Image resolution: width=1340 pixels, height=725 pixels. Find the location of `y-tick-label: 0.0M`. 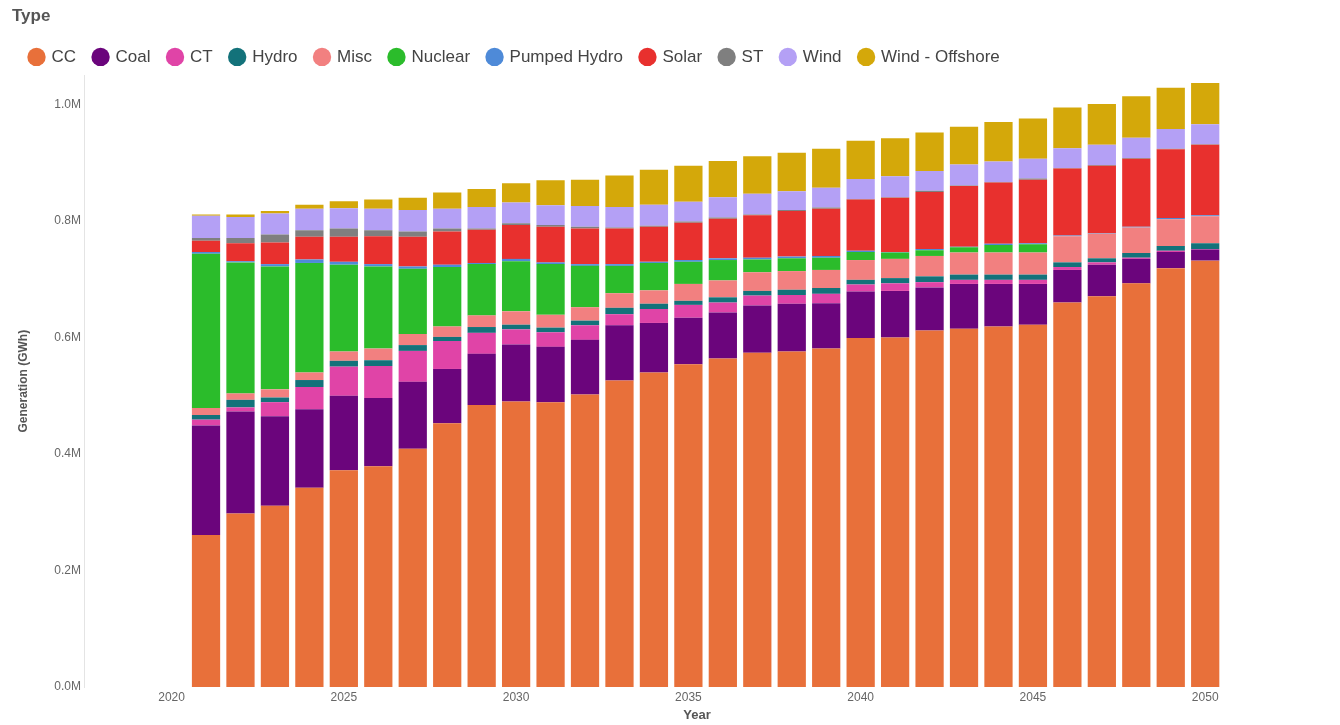

y-tick-label: 0.0M is located at coordinates (67, 686).